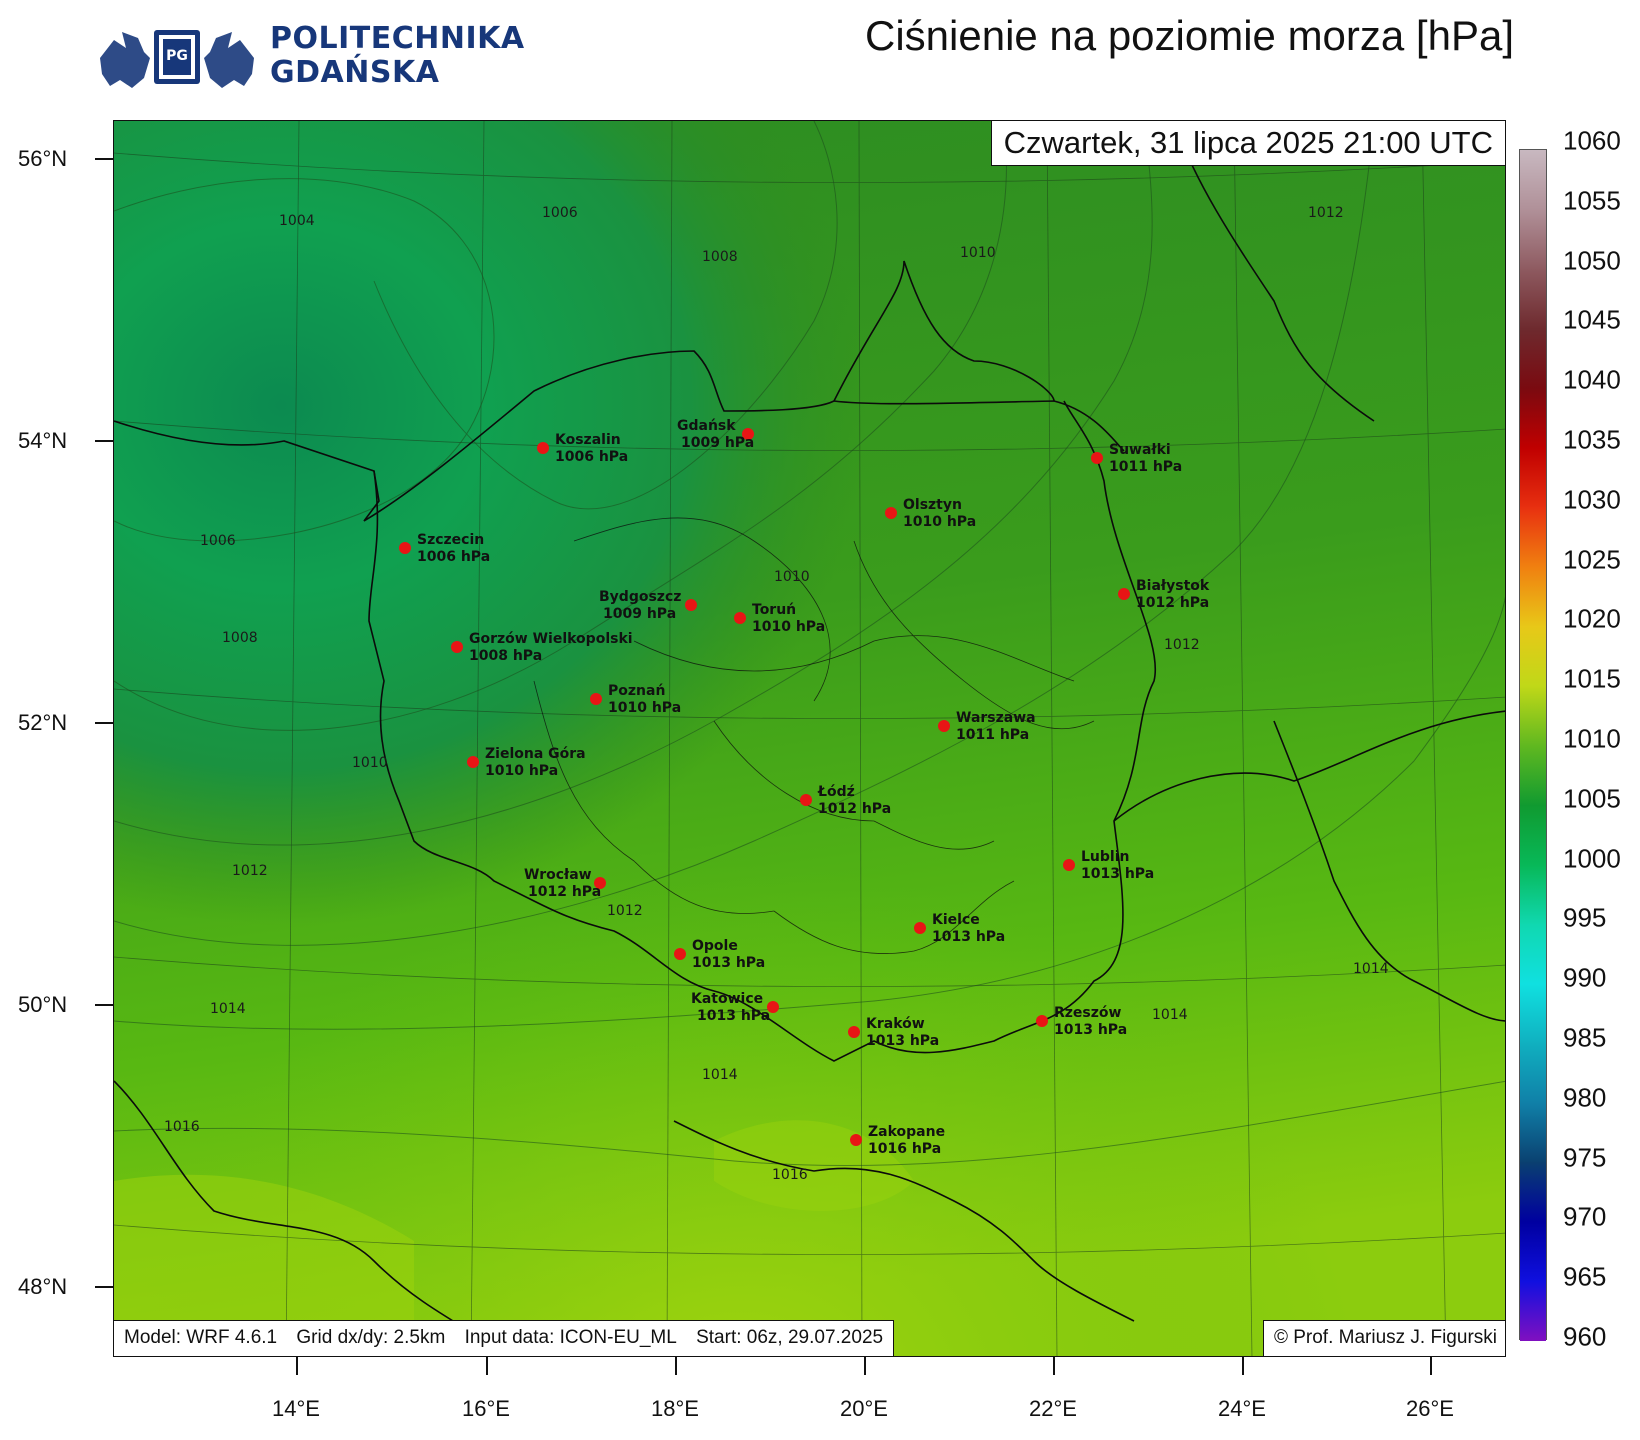 This screenshot has width=1640, height=1440. I want to click on city-krakow: Kraków 1013 hPa, so click(893, 1032).